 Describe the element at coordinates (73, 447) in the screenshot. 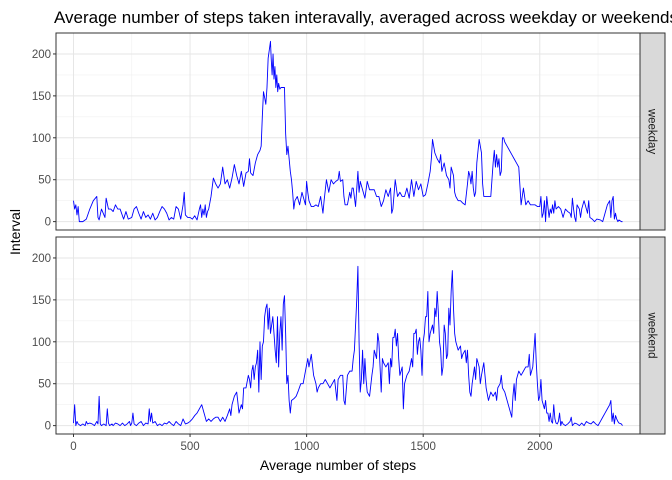

I see `x-tick-label: 0` at that location.